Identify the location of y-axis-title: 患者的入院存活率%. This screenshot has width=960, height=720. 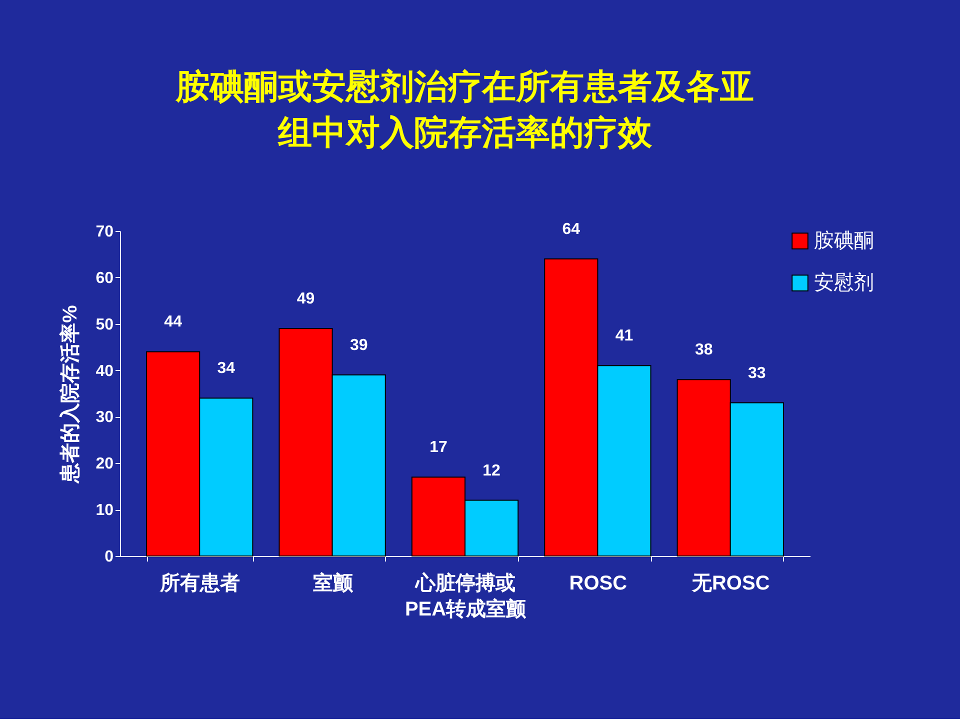
(70, 394).